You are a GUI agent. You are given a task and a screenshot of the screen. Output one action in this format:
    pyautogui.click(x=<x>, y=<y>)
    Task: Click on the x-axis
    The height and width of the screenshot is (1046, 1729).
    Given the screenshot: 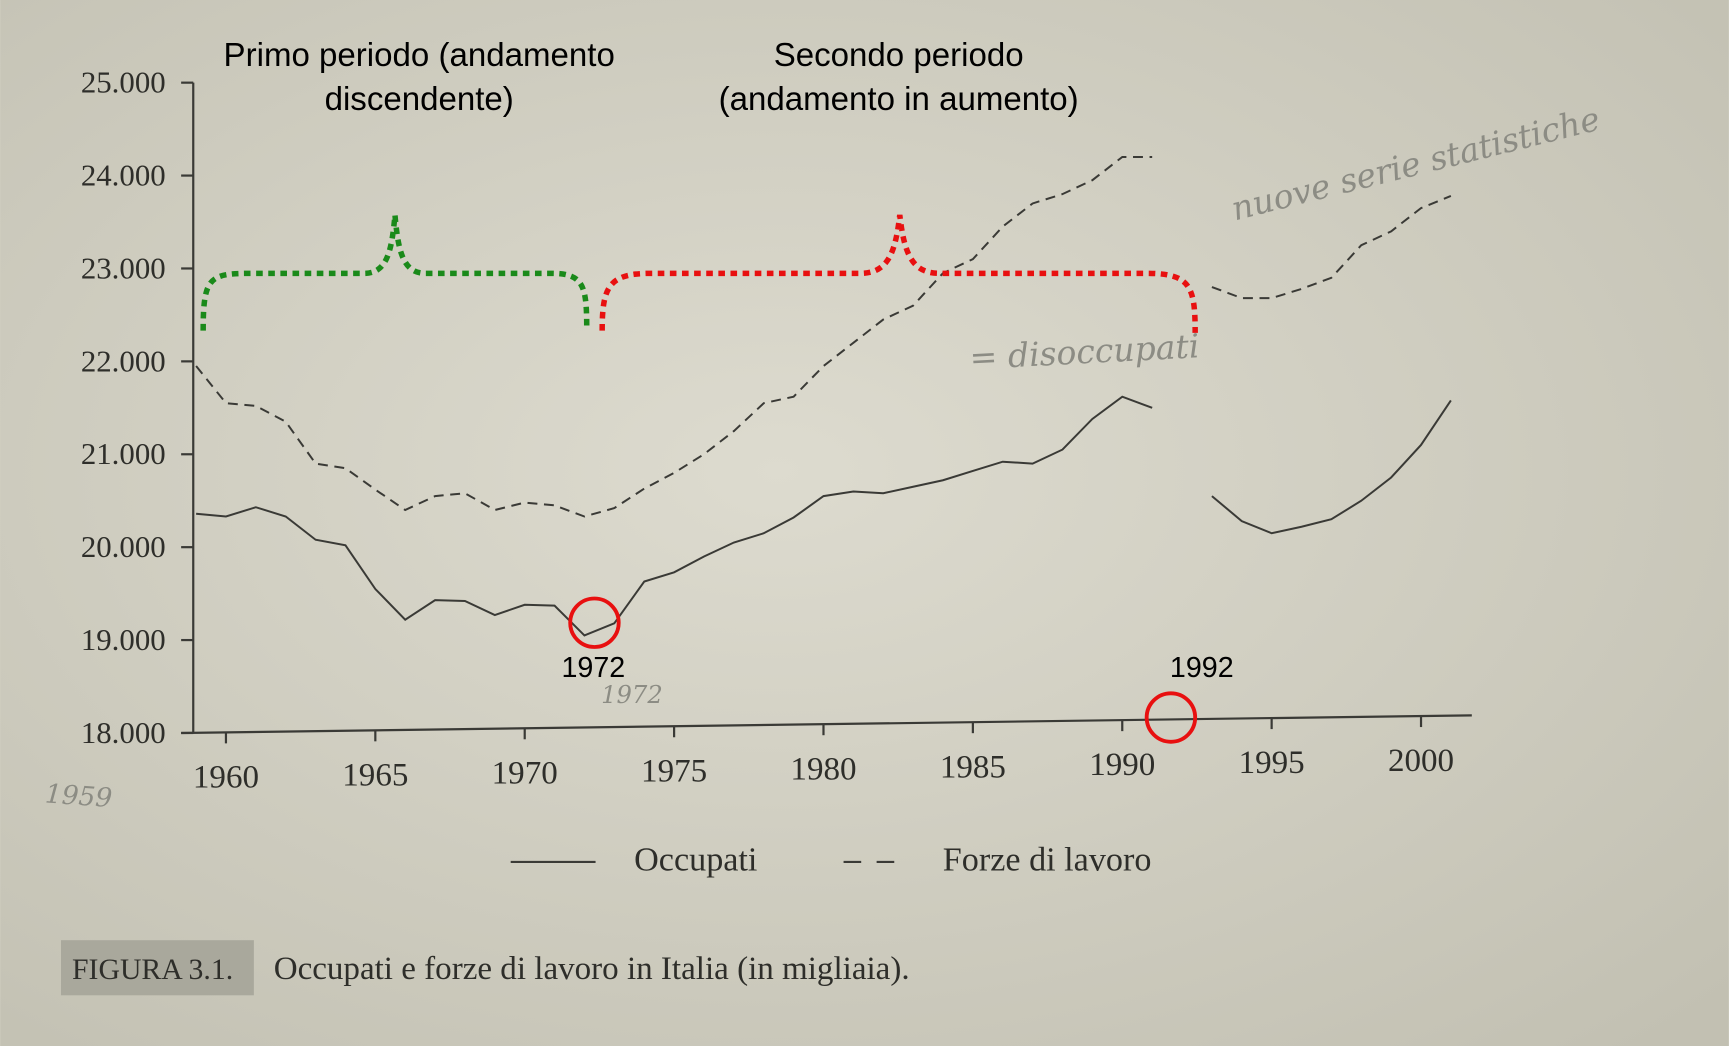 What is the action you would take?
    pyautogui.click(x=826, y=724)
    